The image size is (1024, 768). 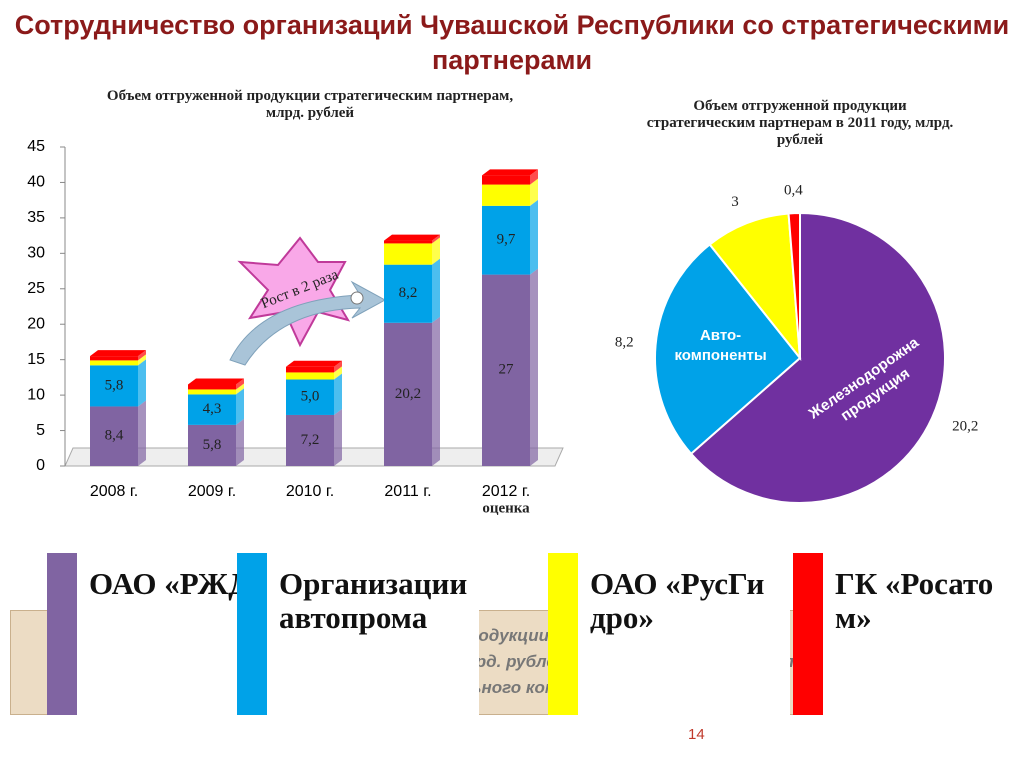 I want to click on legend-item: Организации автопрома, so click(x=358, y=634).